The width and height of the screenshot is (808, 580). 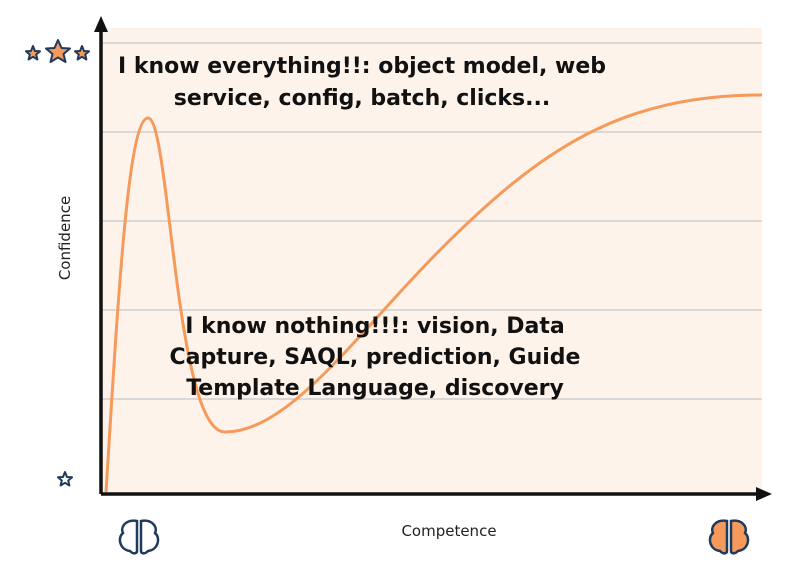 I want to click on x-axis-label: Competence, so click(x=448, y=531).